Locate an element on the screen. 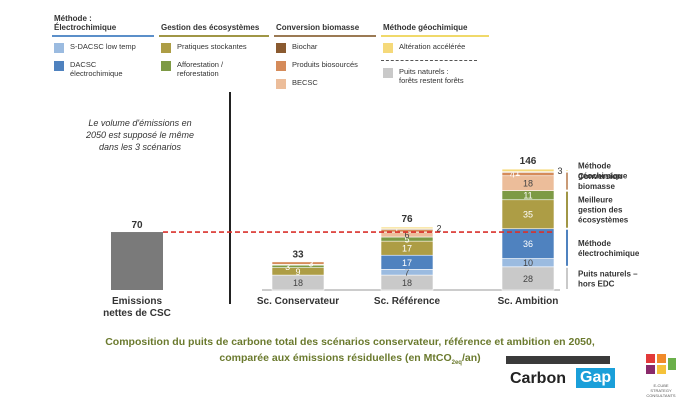 This screenshot has width=700, height=412. legend-item: Pratiques stockantes is located at coordinates (214, 49).